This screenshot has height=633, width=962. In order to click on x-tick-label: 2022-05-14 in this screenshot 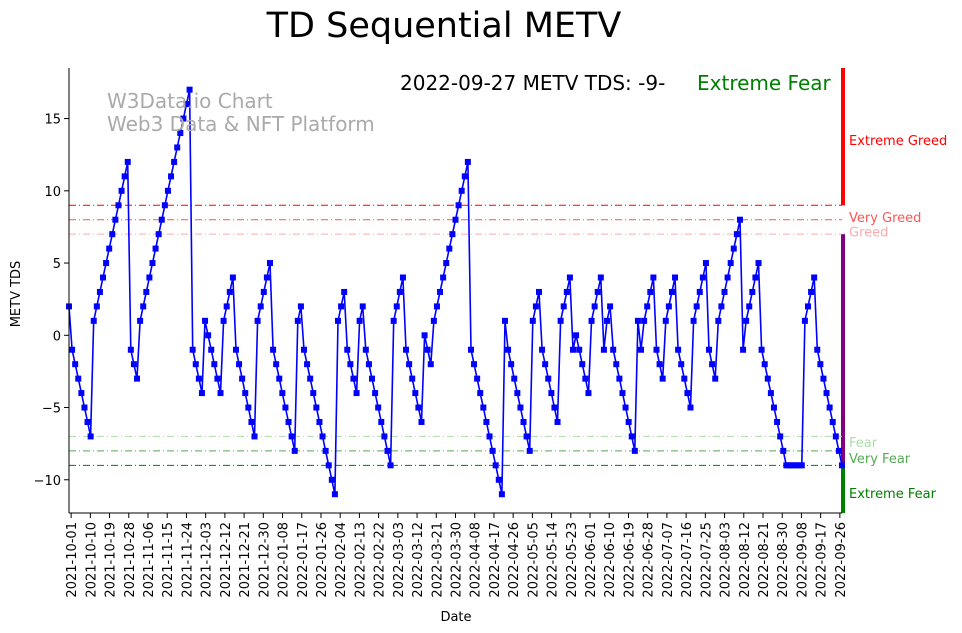, I will do `click(553, 560)`.